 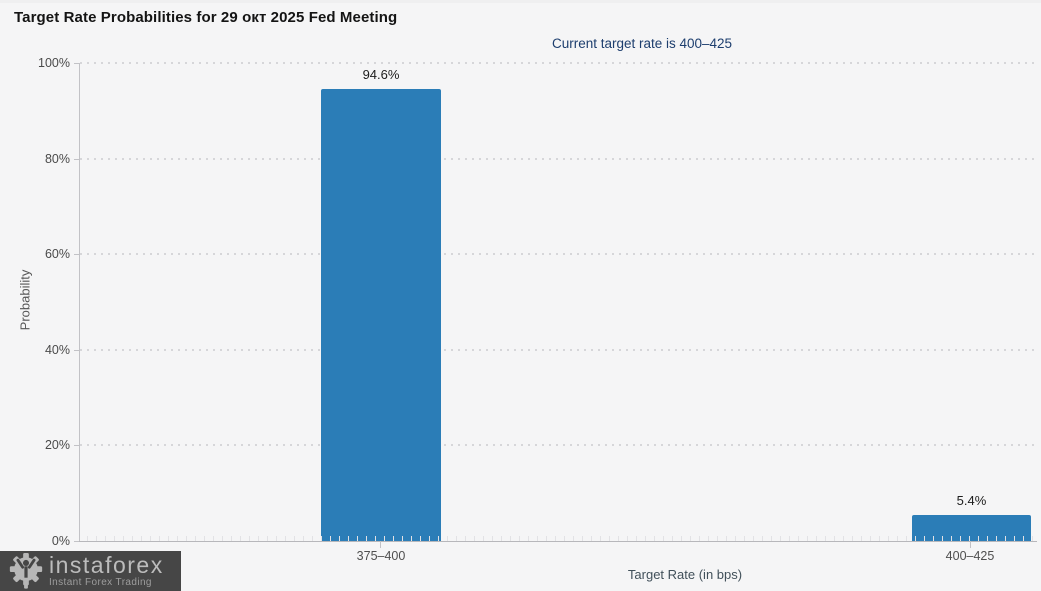 I want to click on y-tick-label-100: 100%, so click(x=54, y=63).